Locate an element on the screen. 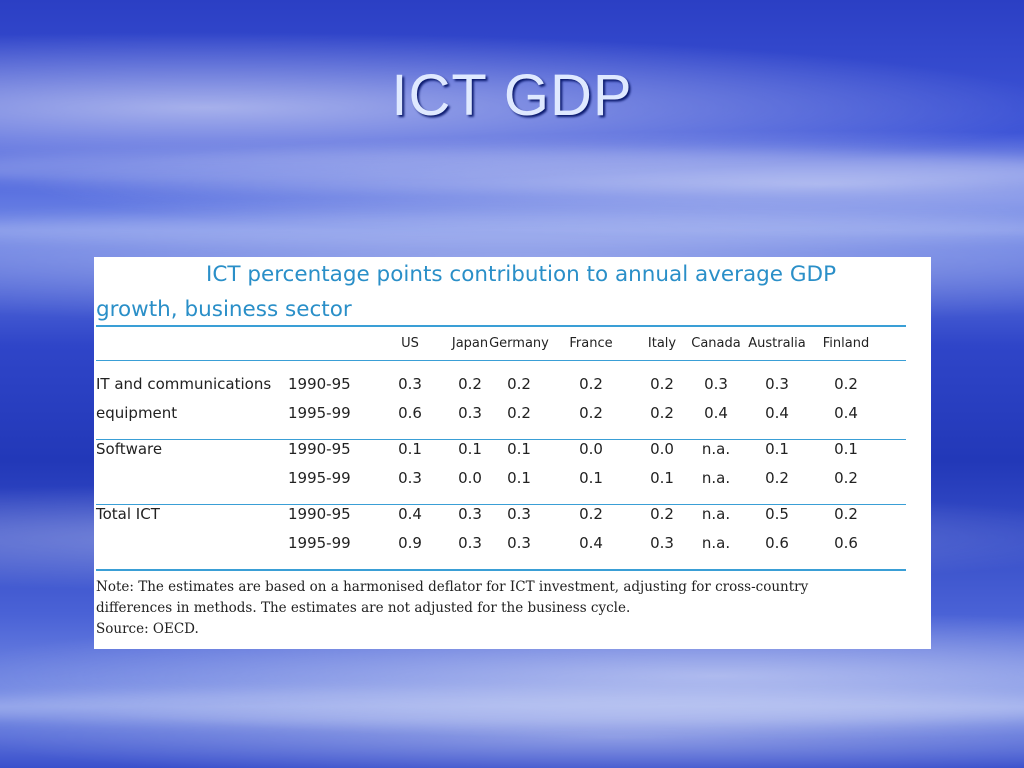  row-label: Total ICT is located at coordinates (128, 514).